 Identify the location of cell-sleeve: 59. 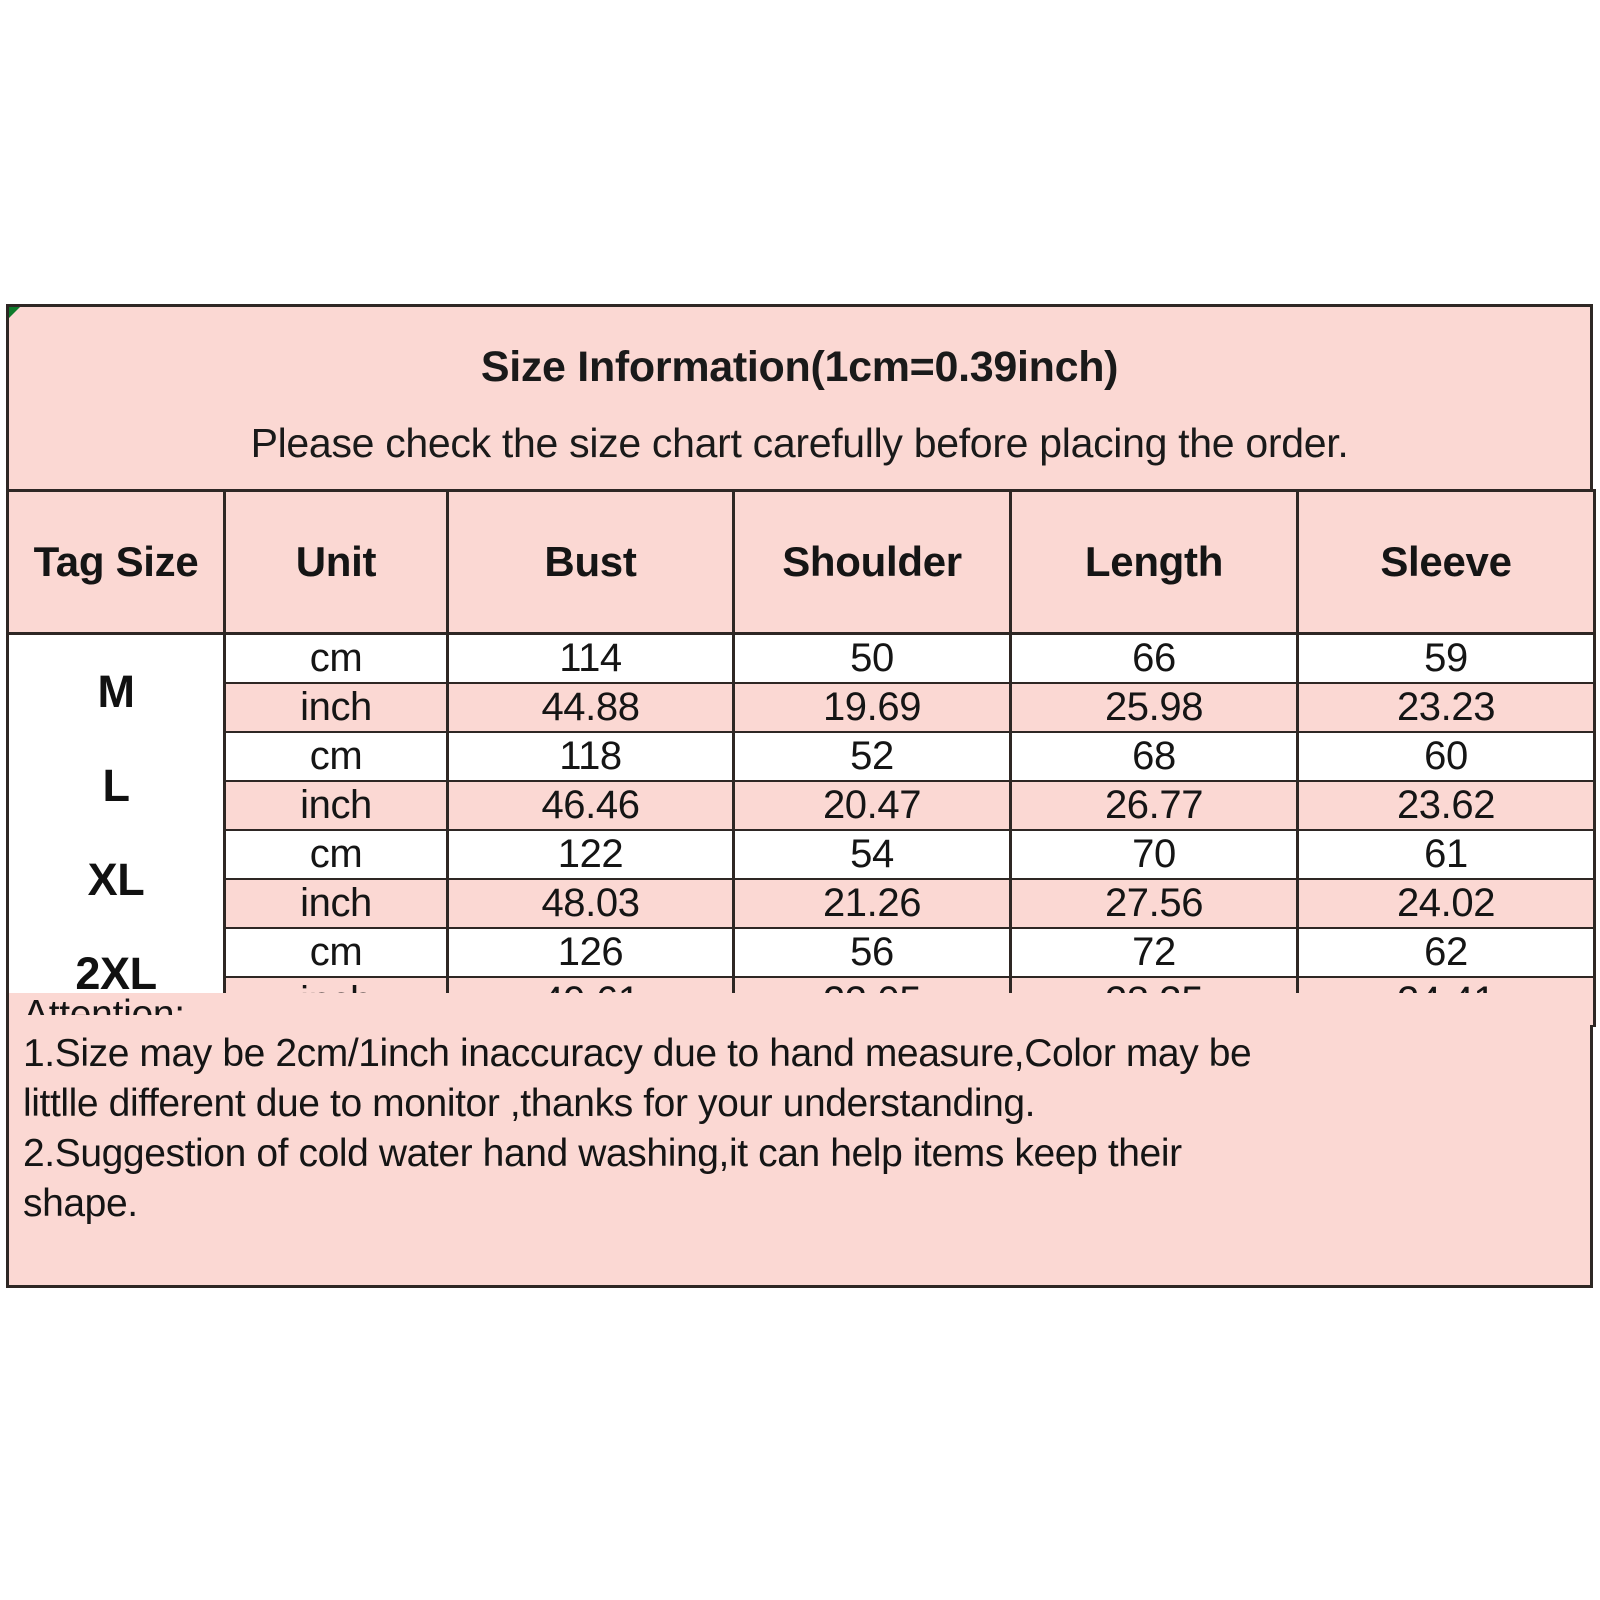
(1446, 658).